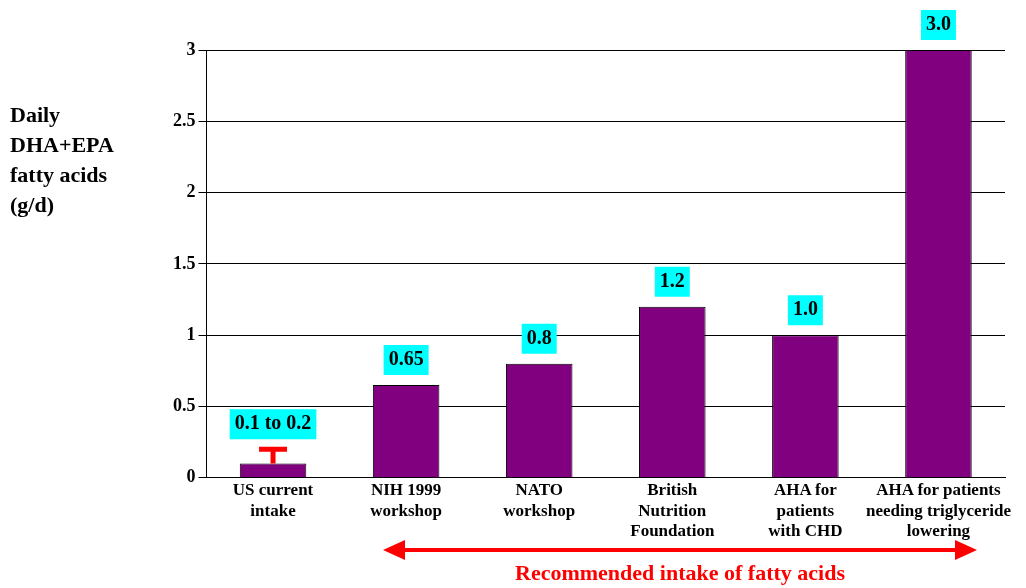  What do you see at coordinates (184, 262) in the screenshot?
I see `y-tick-label: 1.5` at bounding box center [184, 262].